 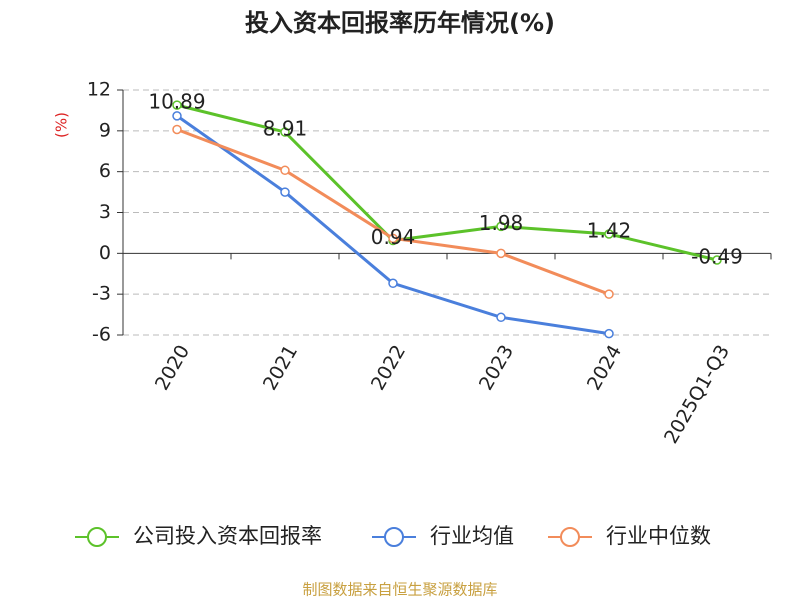 I want to click on legend-label: 行业均值, so click(x=472, y=536).